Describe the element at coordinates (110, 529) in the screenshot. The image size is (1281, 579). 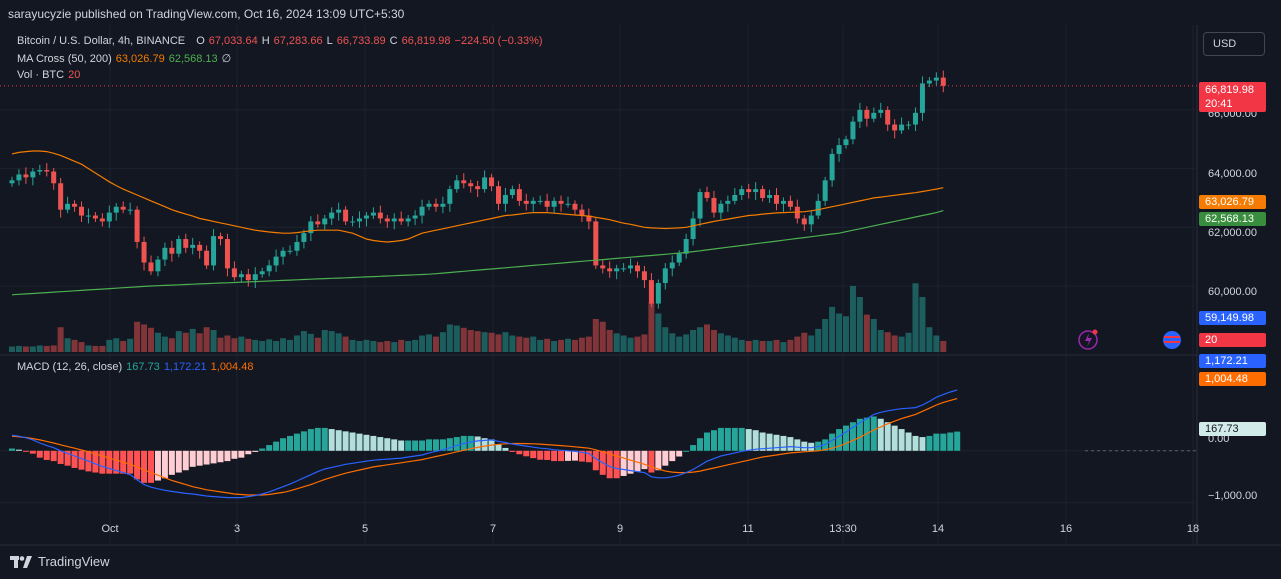
I see `x-axis-label: Oct` at that location.